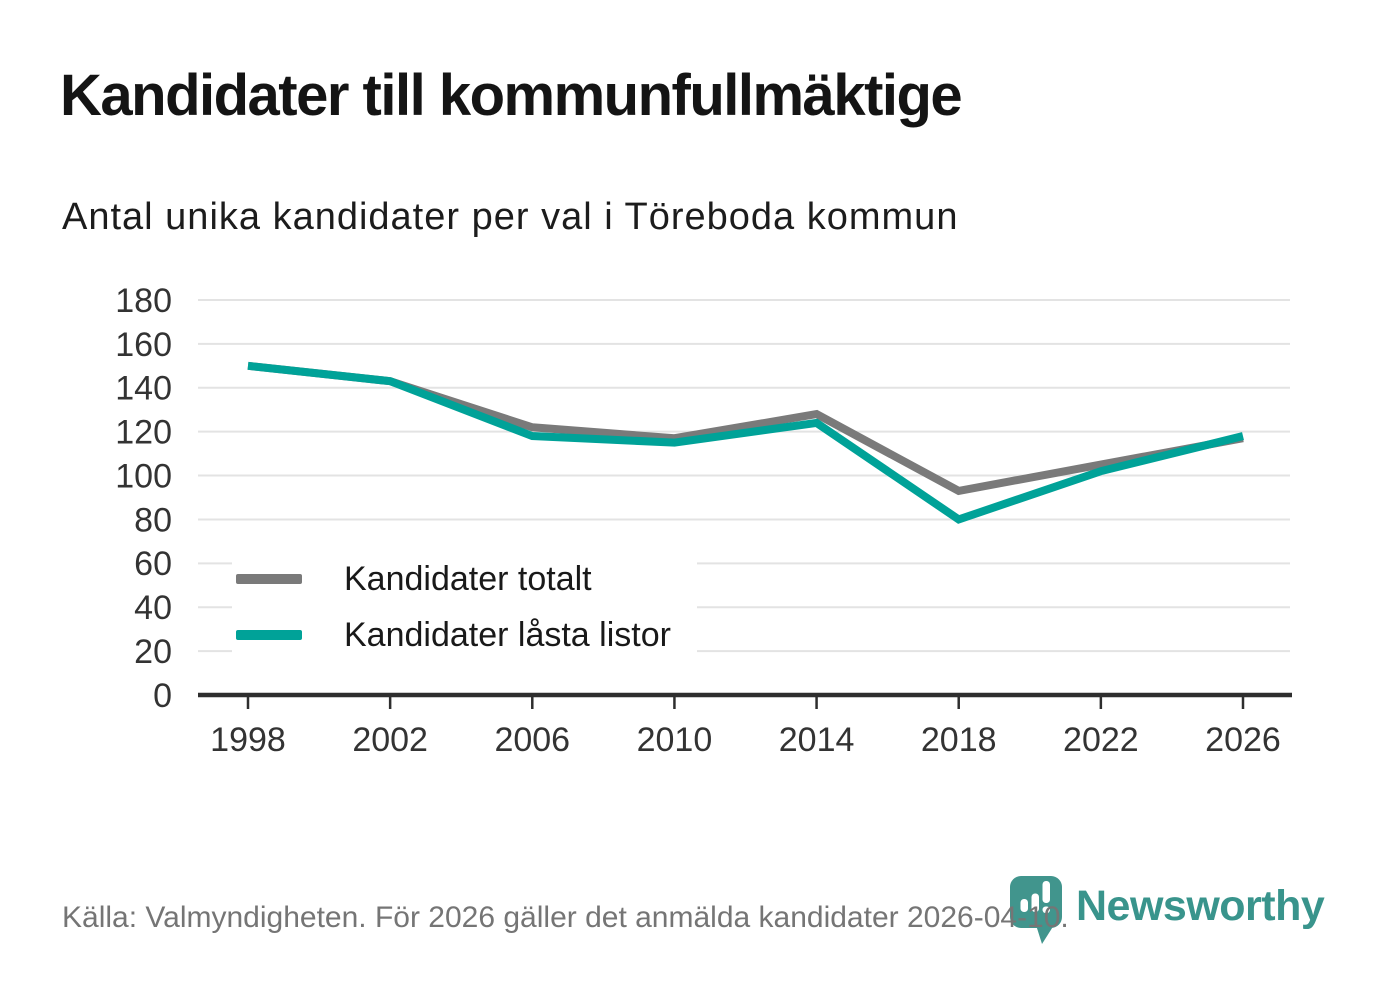 The width and height of the screenshot is (1382, 999). Describe the element at coordinates (153, 520) in the screenshot. I see `svg-text: 80` at that location.